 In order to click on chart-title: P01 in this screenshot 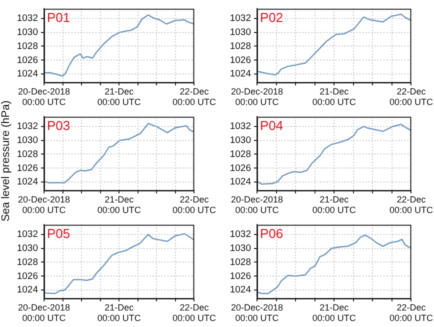, I will do `click(58, 17)`.